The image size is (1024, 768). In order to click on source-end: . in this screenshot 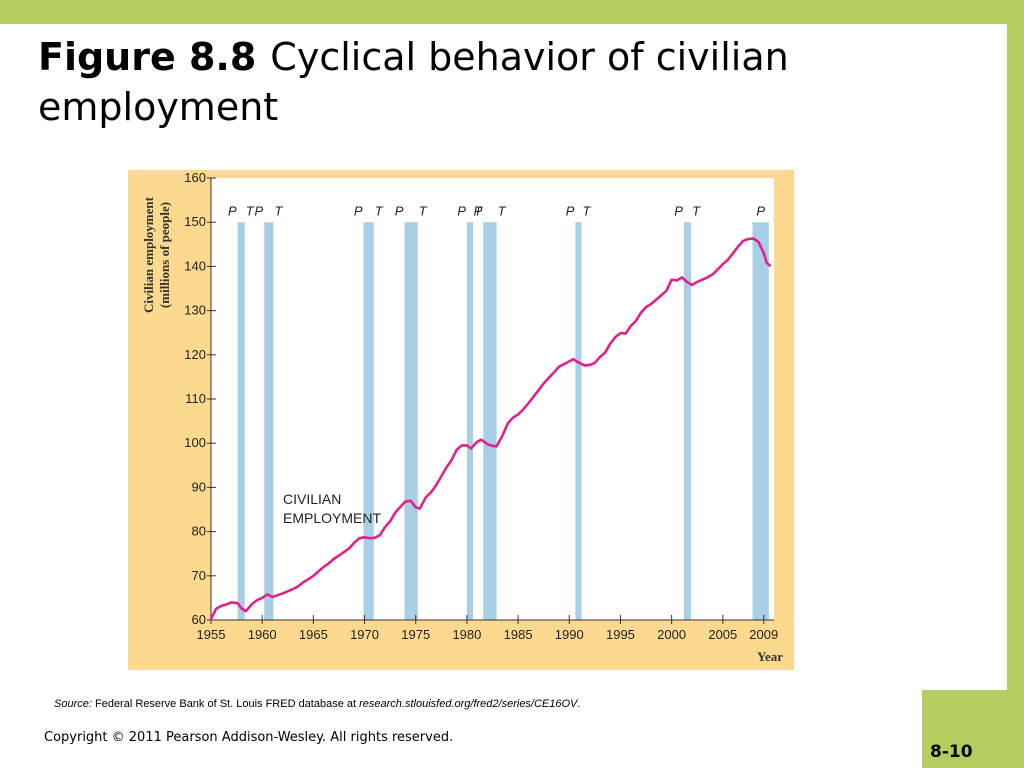, I will do `click(579, 704)`.